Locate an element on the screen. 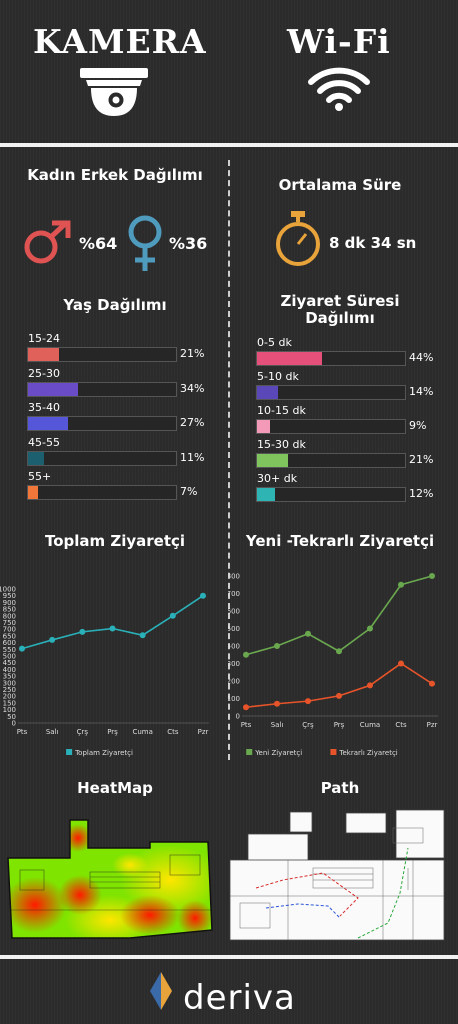  y-tick-label: 800 is located at coordinates (9, 616).